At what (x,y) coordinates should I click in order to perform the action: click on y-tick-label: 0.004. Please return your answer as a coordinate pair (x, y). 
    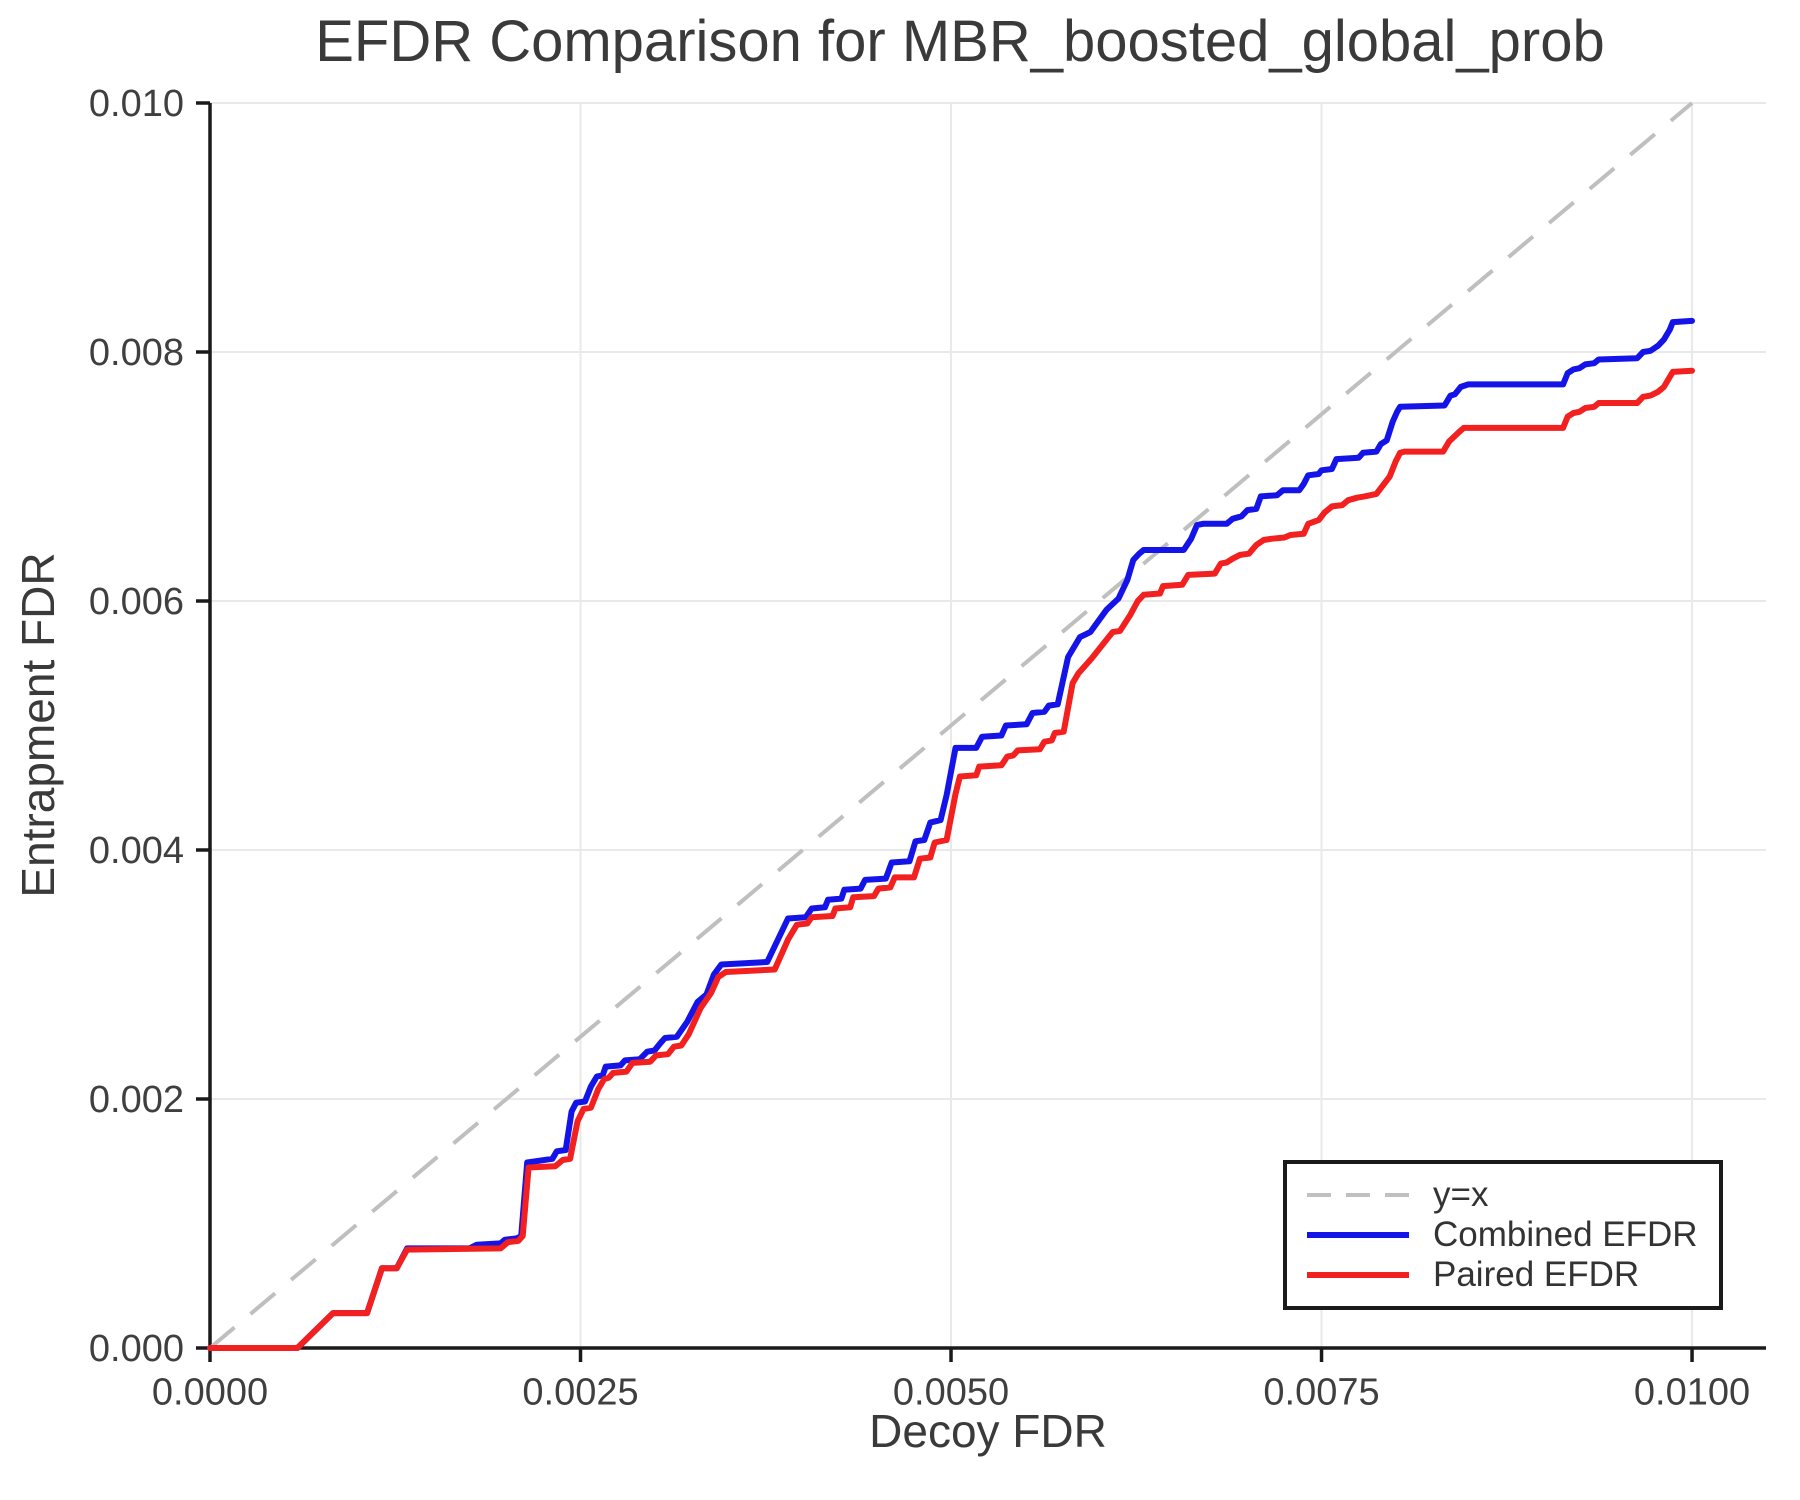
    Looking at the image, I should click on (136, 851).